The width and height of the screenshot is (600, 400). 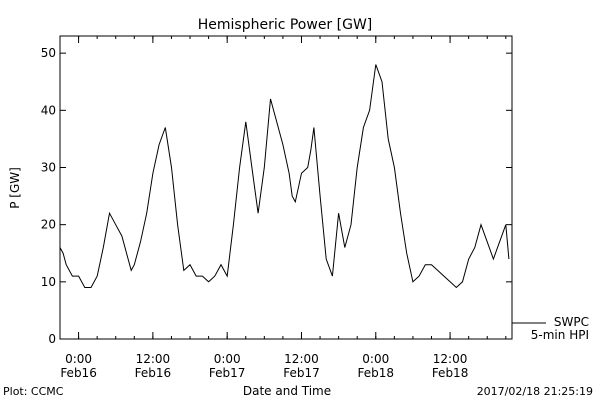 I want to click on timestamp: 2017/02/18 21:25:19, so click(x=535, y=391).